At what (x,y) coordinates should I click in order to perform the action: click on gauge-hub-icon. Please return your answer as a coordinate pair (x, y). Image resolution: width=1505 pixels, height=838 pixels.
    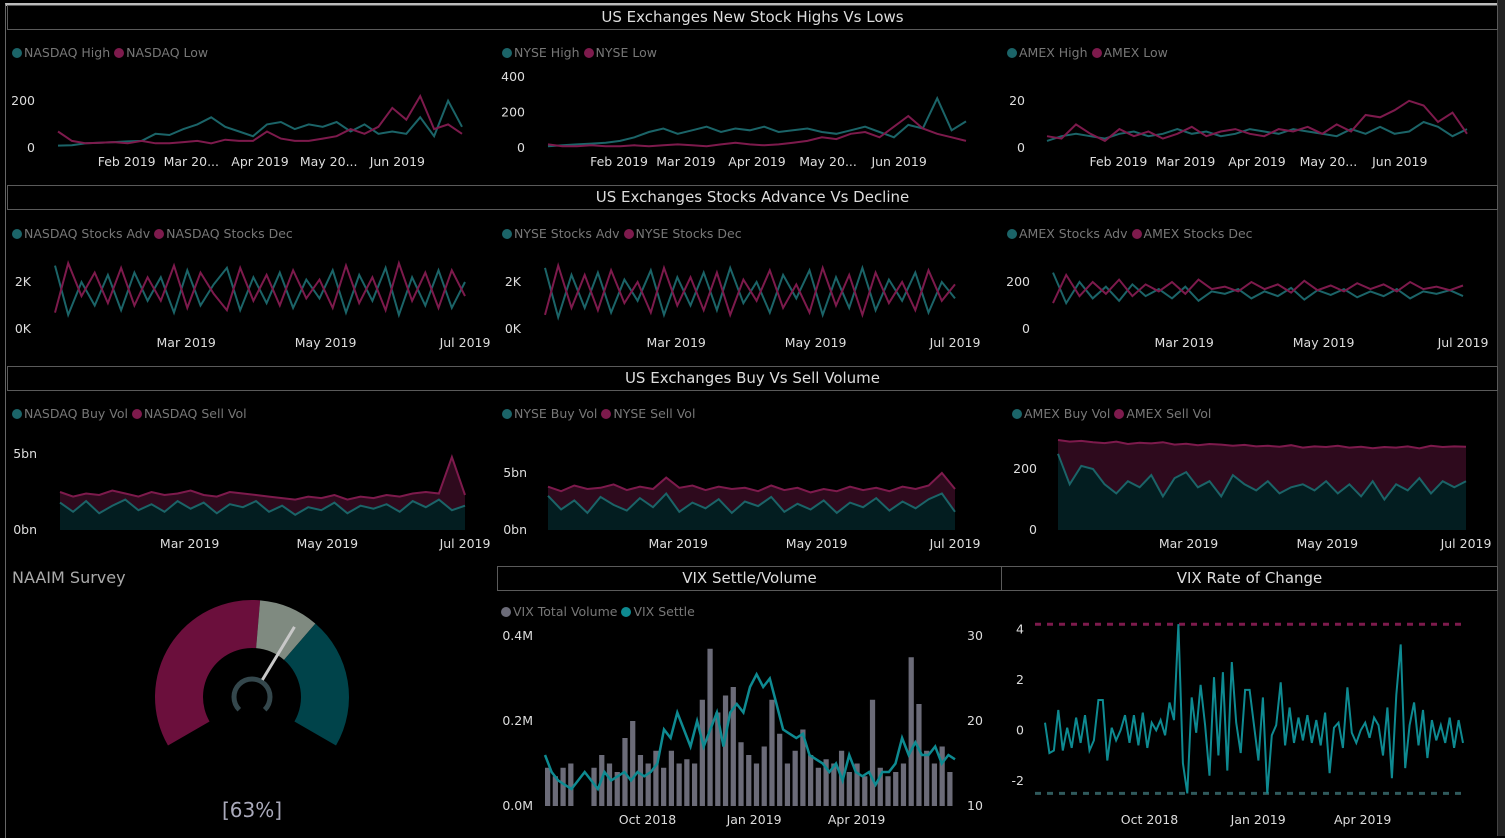
    Looking at the image, I should click on (252, 694).